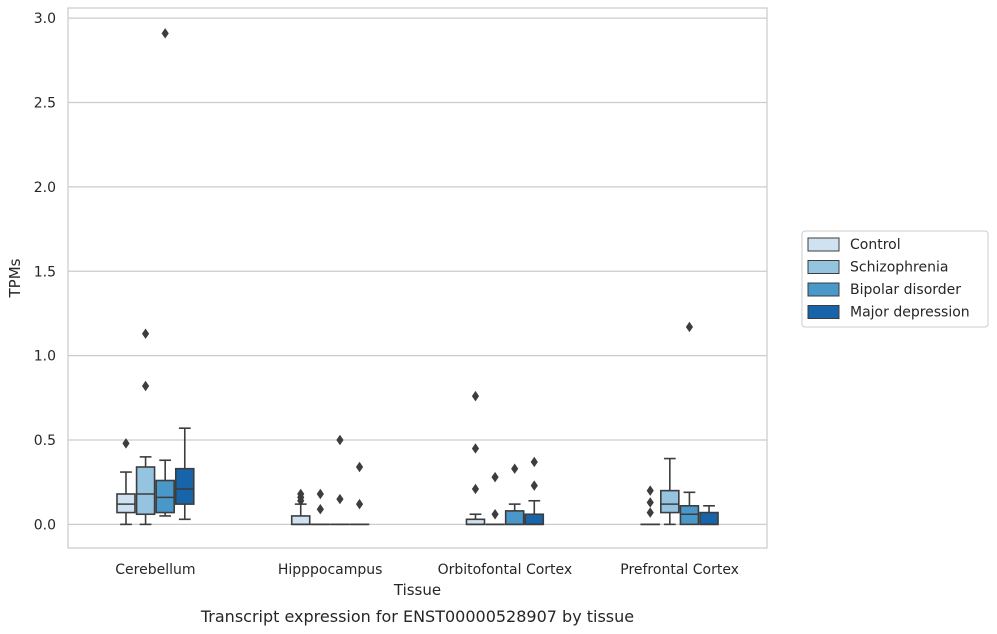 The height and width of the screenshot is (634, 997). I want to click on x-tick-label: Cerebellum, so click(155, 570).